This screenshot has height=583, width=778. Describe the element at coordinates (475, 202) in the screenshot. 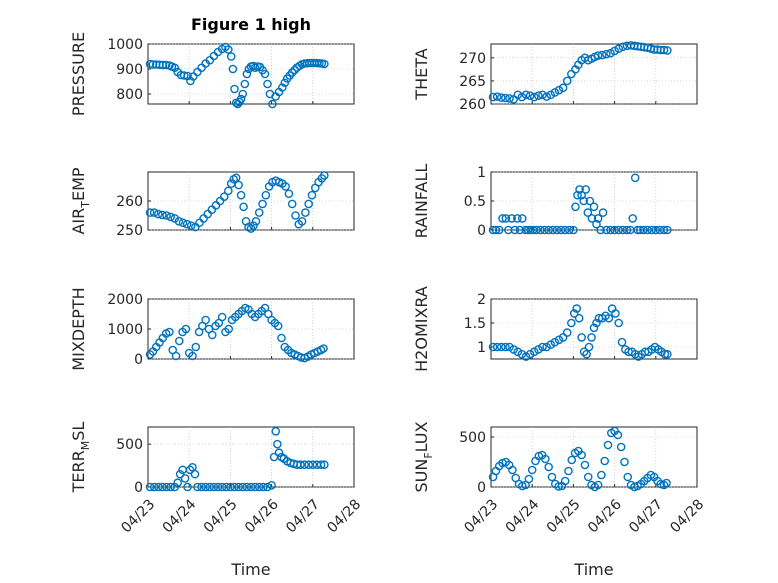

I see `y-tick-label: 0.5` at that location.